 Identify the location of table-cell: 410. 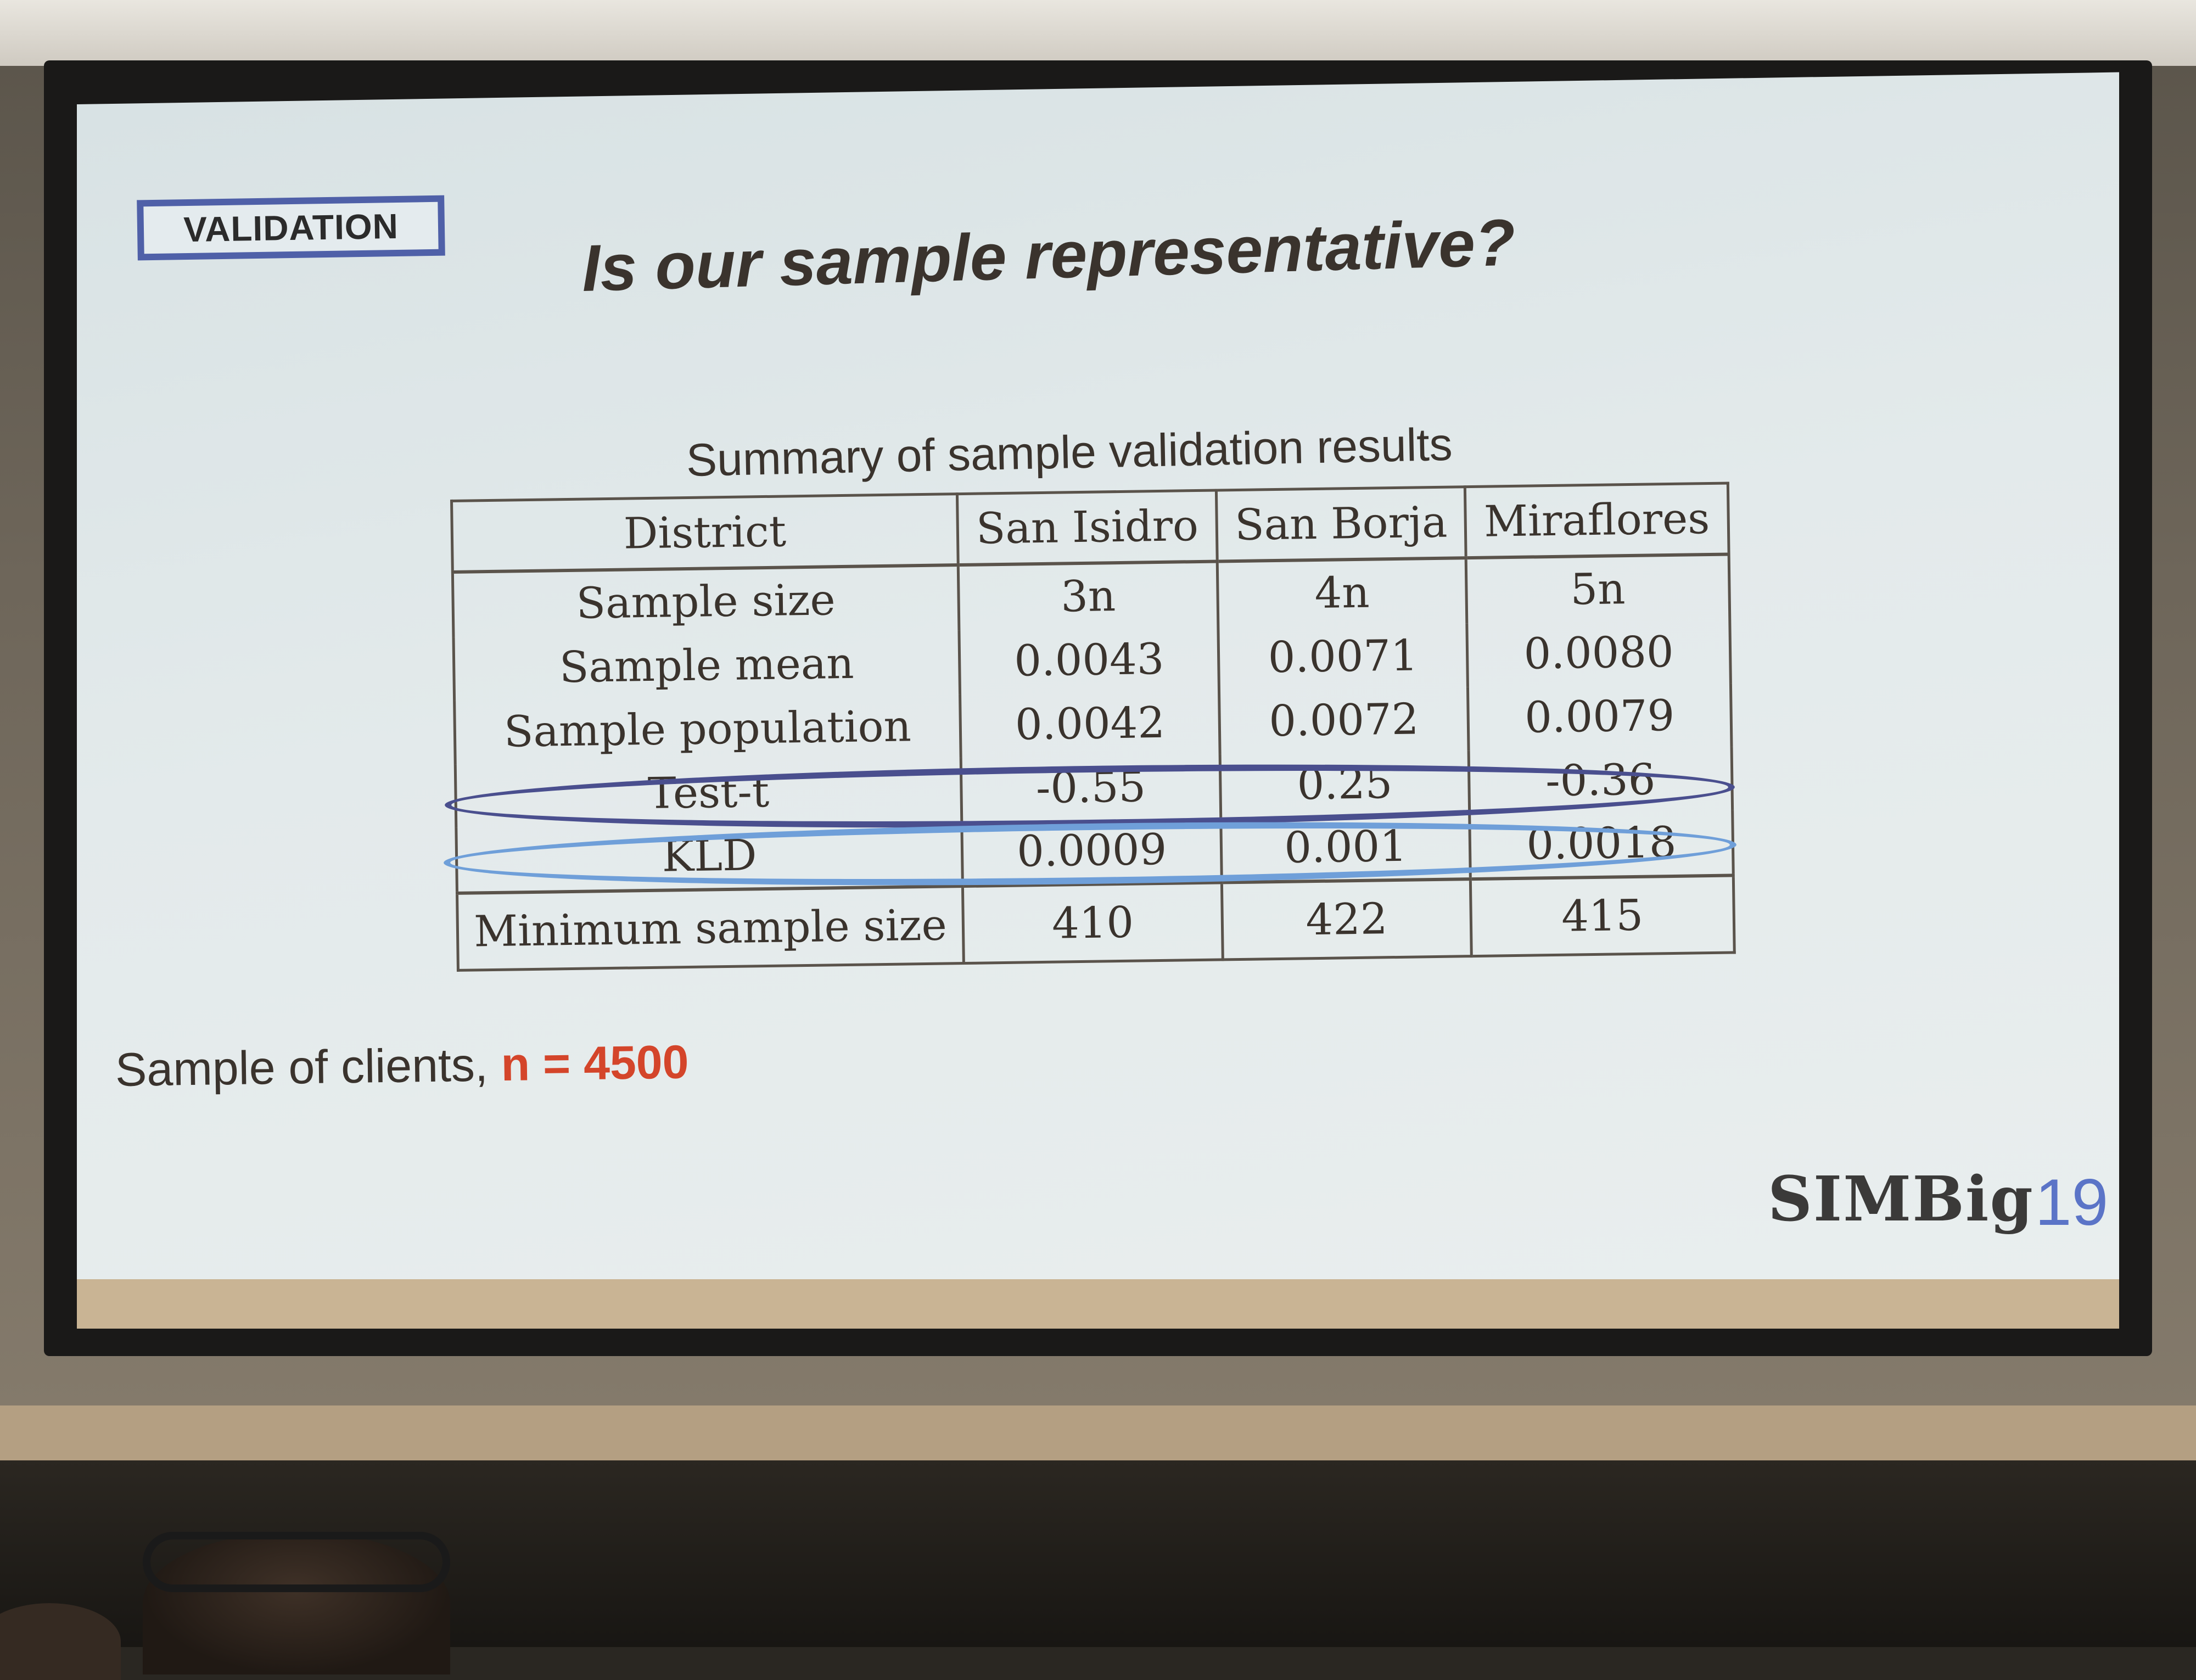
(1092, 923).